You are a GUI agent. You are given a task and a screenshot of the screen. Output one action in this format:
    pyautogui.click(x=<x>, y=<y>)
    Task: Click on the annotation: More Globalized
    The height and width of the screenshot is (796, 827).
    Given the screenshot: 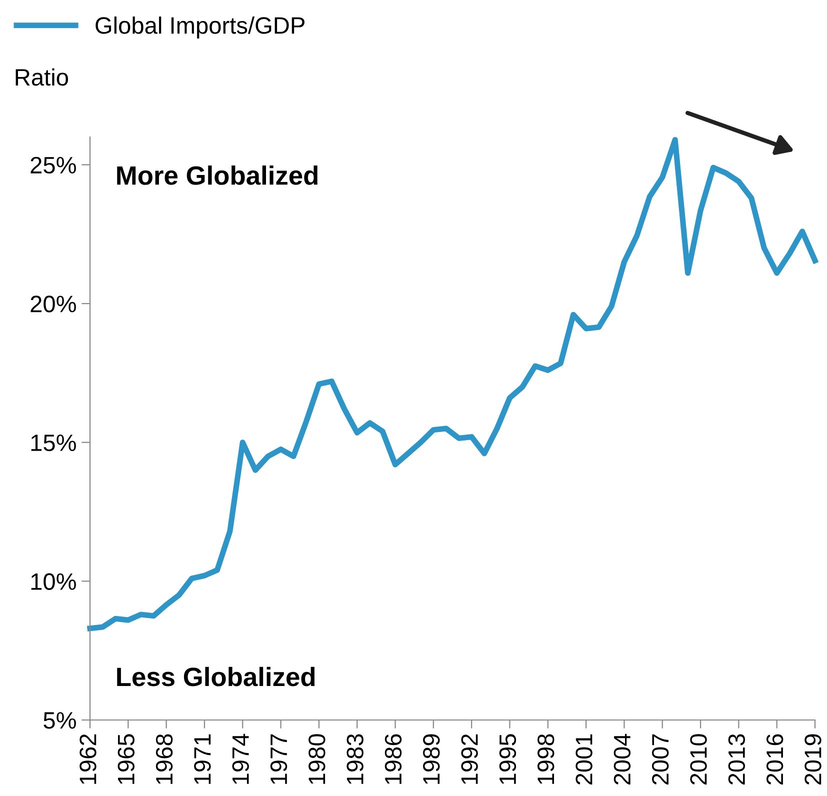 What is the action you would take?
    pyautogui.click(x=217, y=175)
    